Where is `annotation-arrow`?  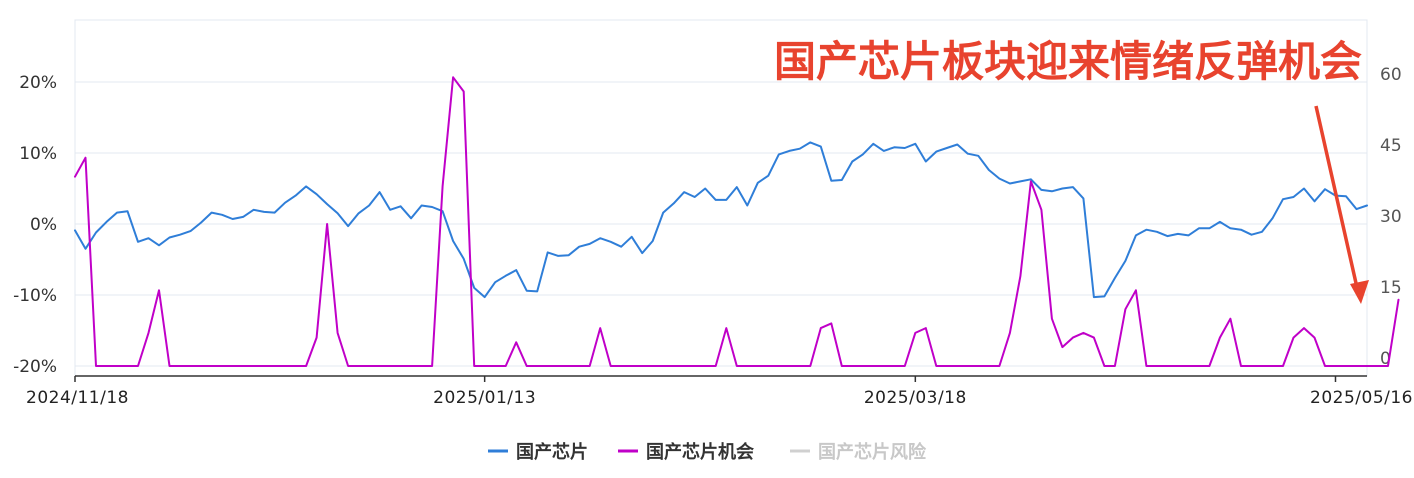
annotation-arrow is located at coordinates (1337, 199).